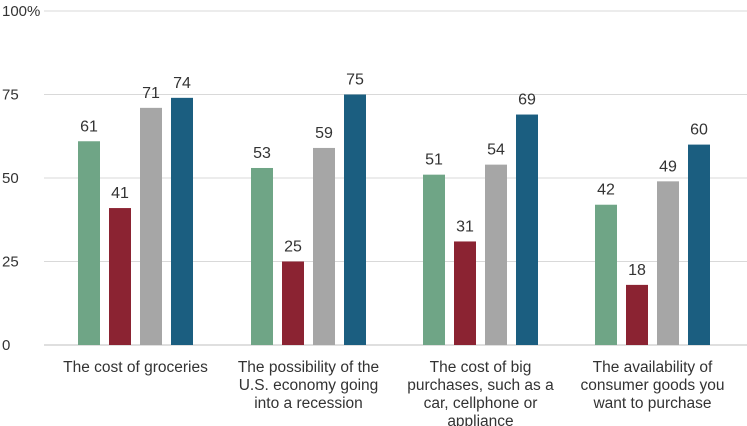 This screenshot has height=426, width=747. Describe the element at coordinates (89, 126) in the screenshot. I see `data-label-cat1-series1: 61` at that location.